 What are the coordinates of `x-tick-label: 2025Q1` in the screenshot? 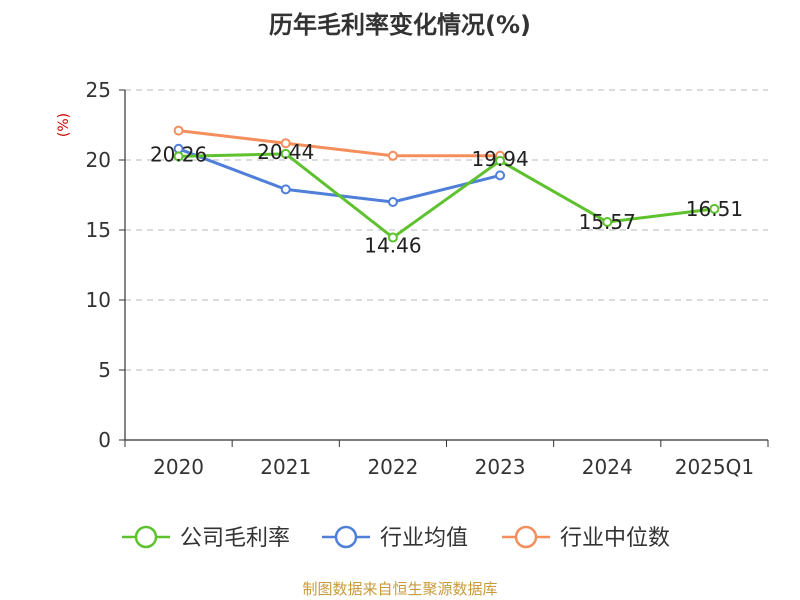 It's located at (714, 467).